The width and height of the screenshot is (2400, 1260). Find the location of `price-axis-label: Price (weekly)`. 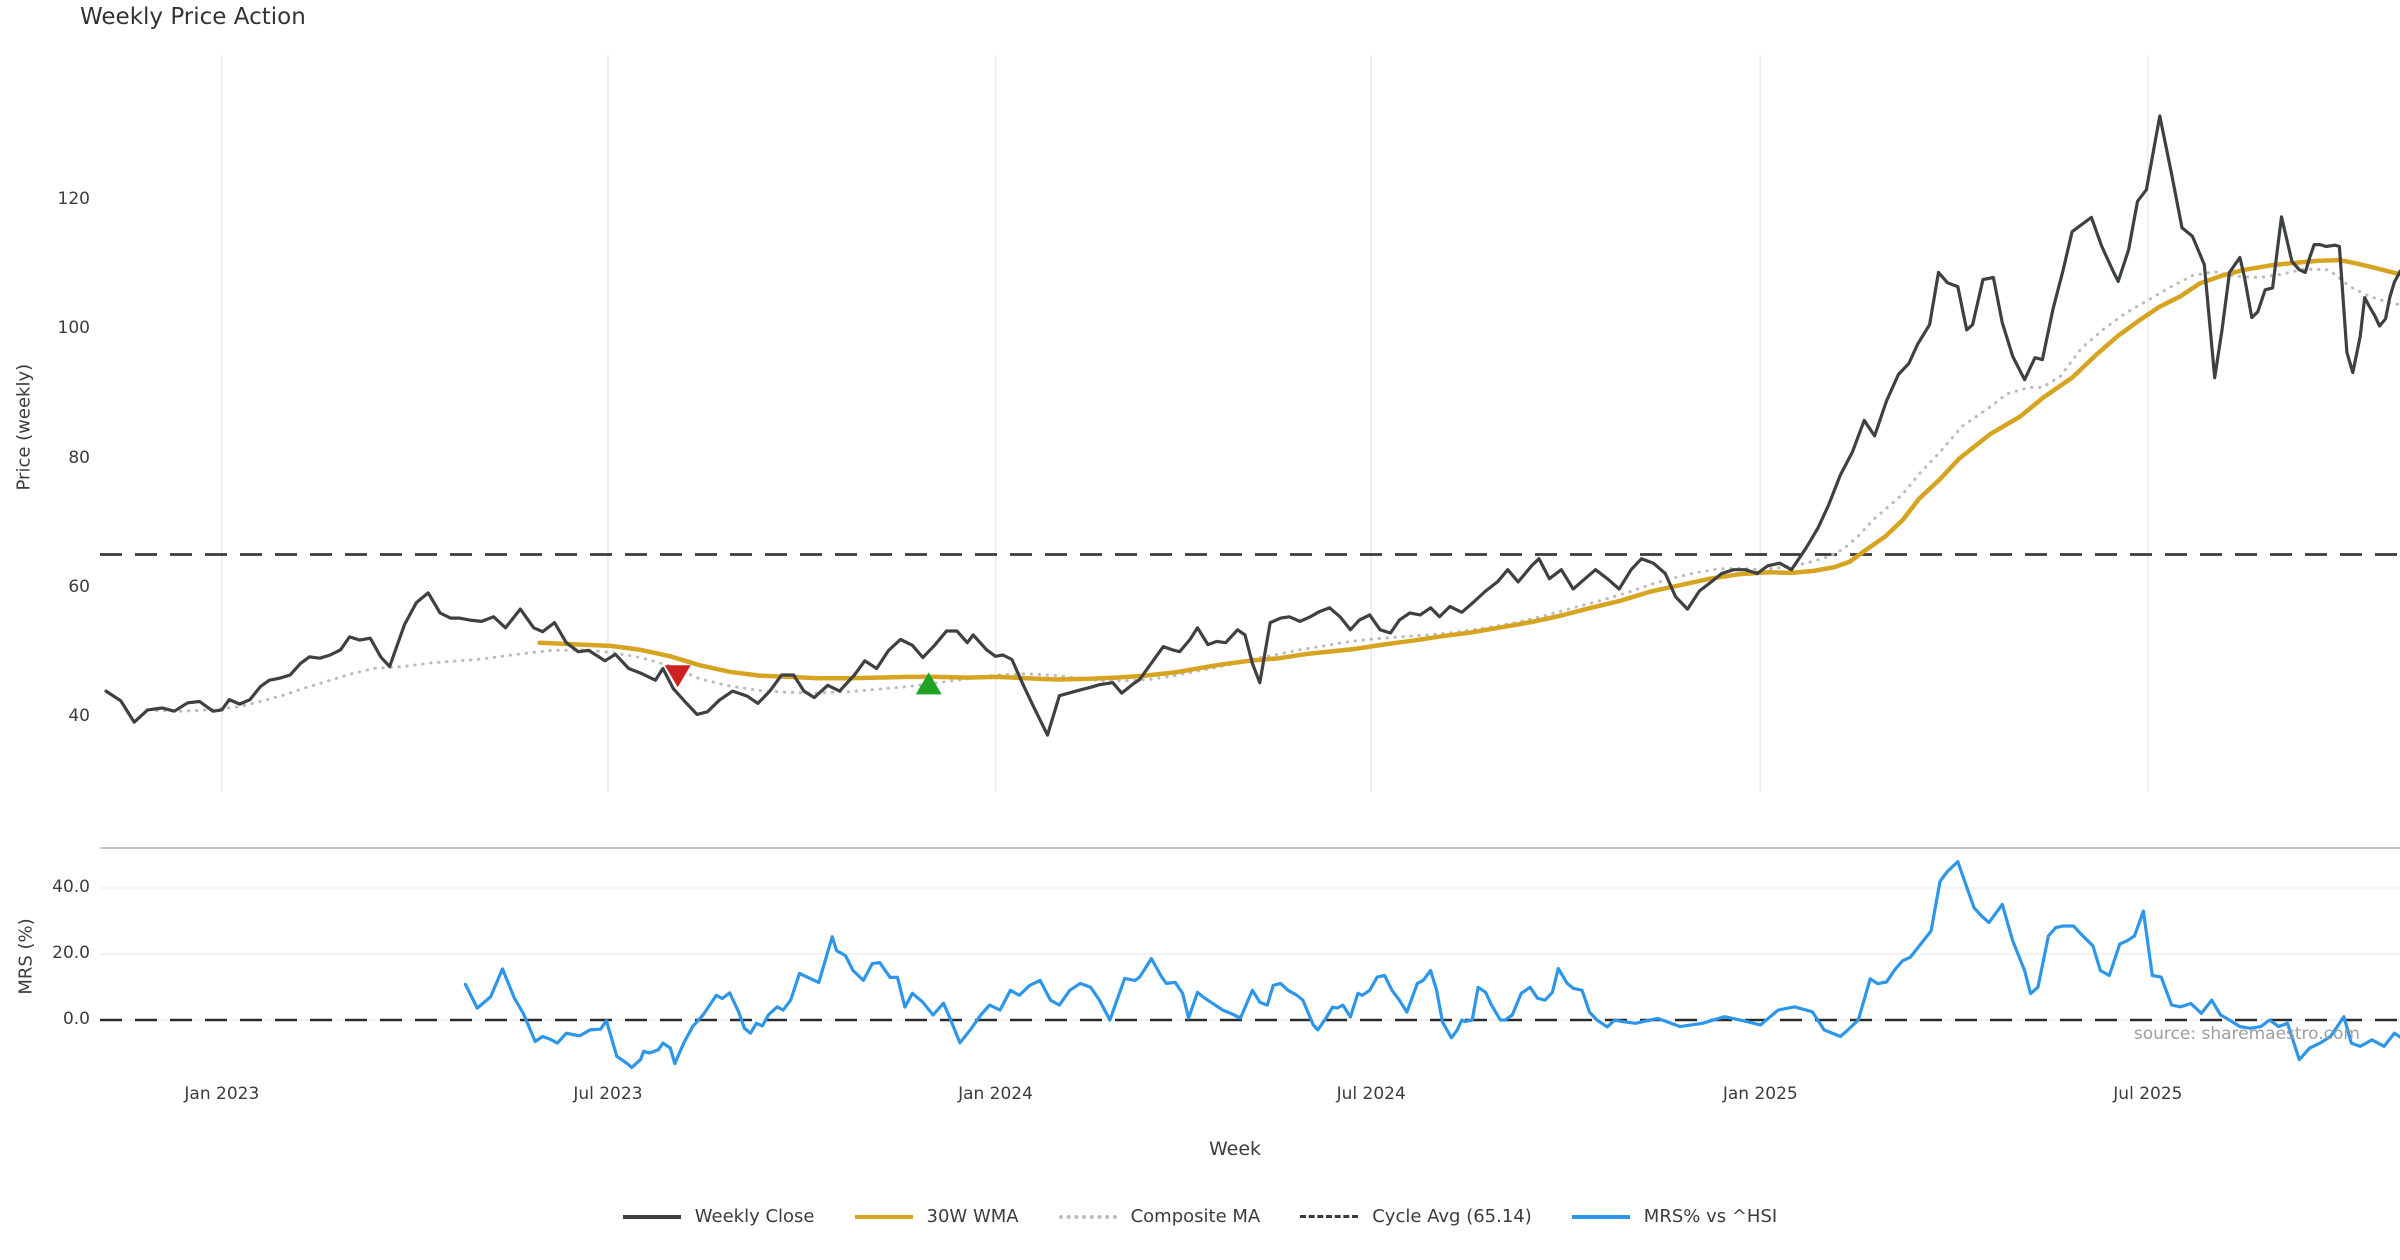

price-axis-label: Price (weekly) is located at coordinates (24, 427).